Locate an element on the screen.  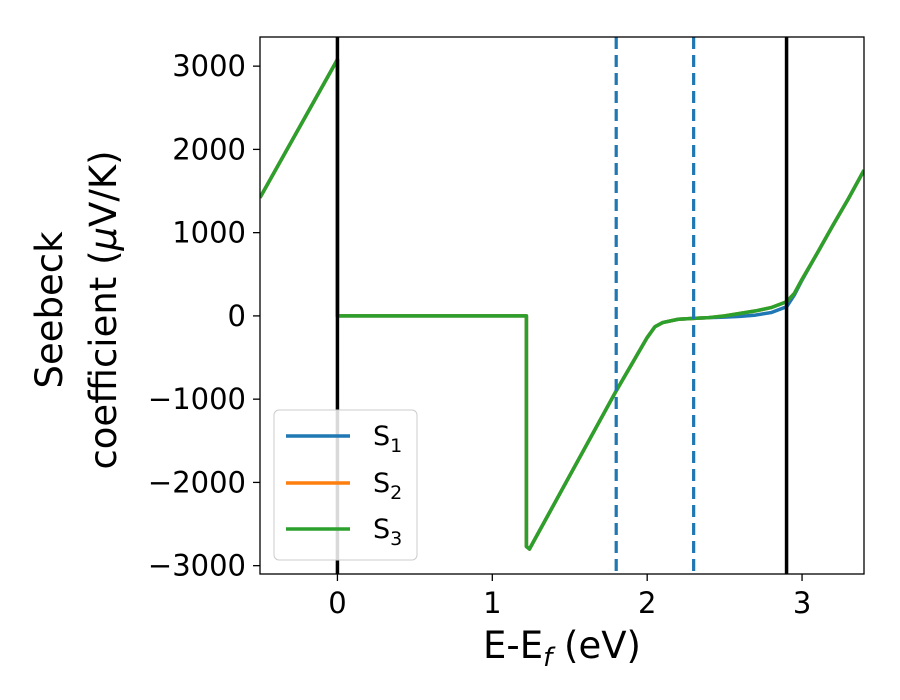
x-axis-ticks: 0 1 2 3 is located at coordinates (569, 597).